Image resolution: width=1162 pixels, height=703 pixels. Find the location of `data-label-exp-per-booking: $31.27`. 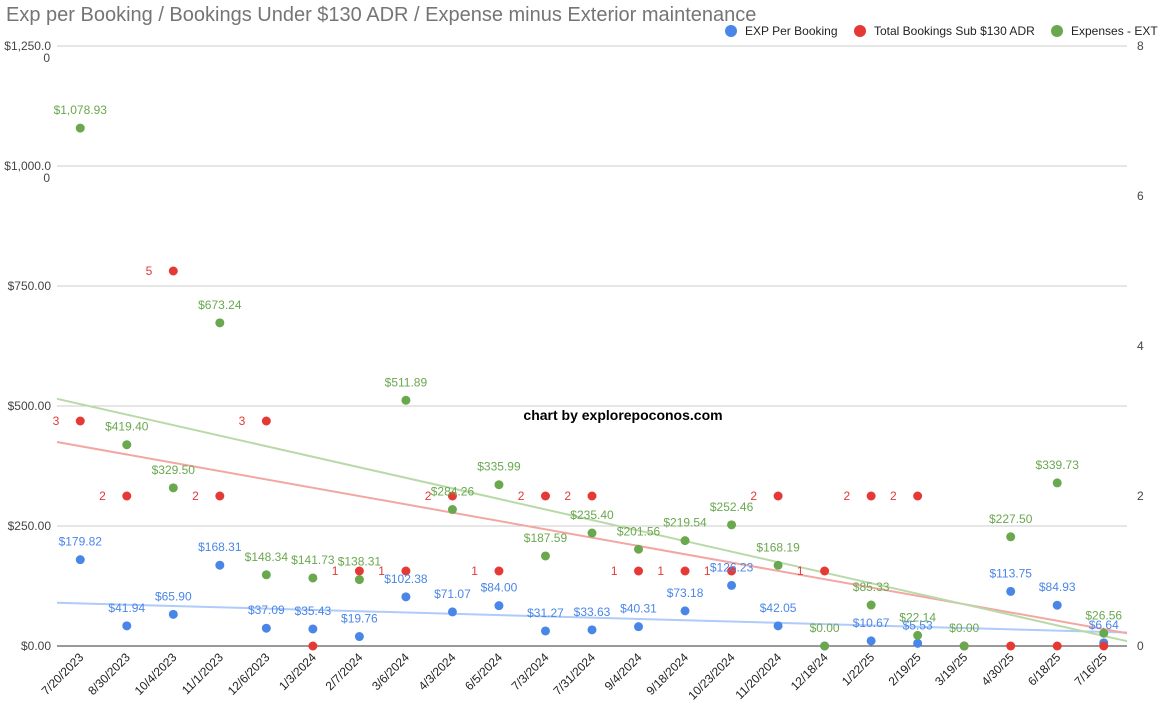

data-label-exp-per-booking: $31.27 is located at coordinates (545, 613).